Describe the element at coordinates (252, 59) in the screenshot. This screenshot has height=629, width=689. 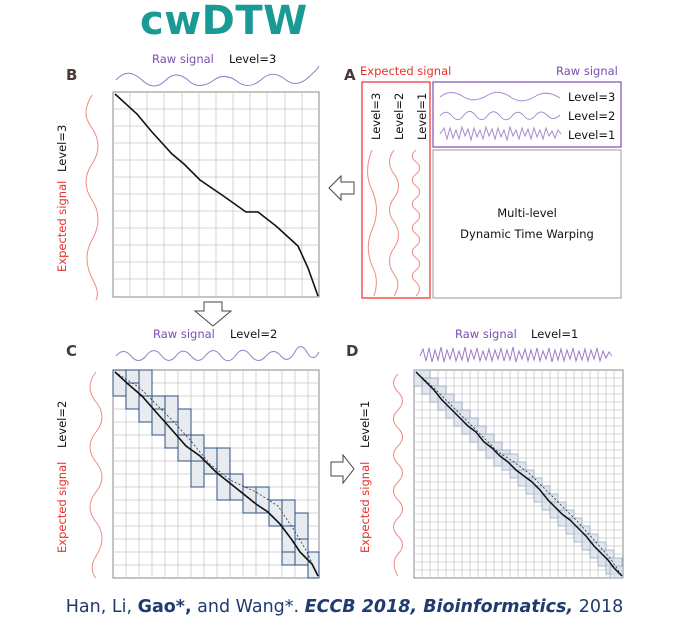
I see `level-label-b: Level=3` at that location.